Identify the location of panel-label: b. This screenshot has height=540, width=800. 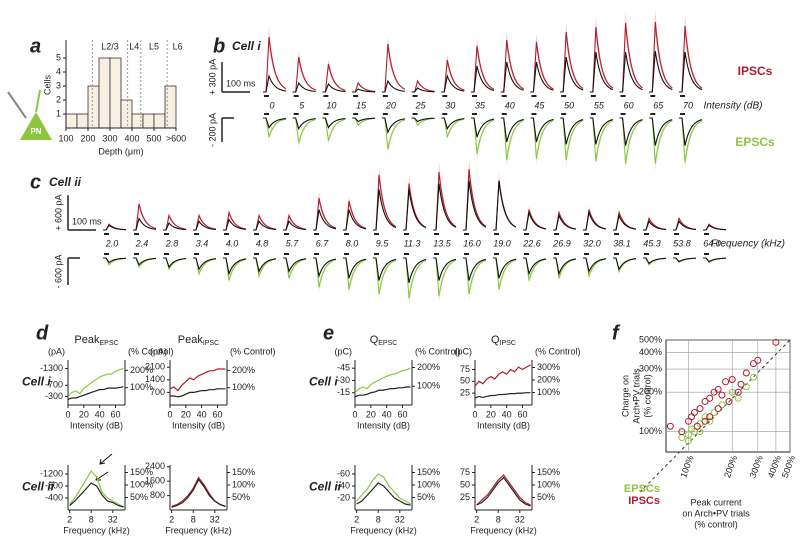
(219, 46).